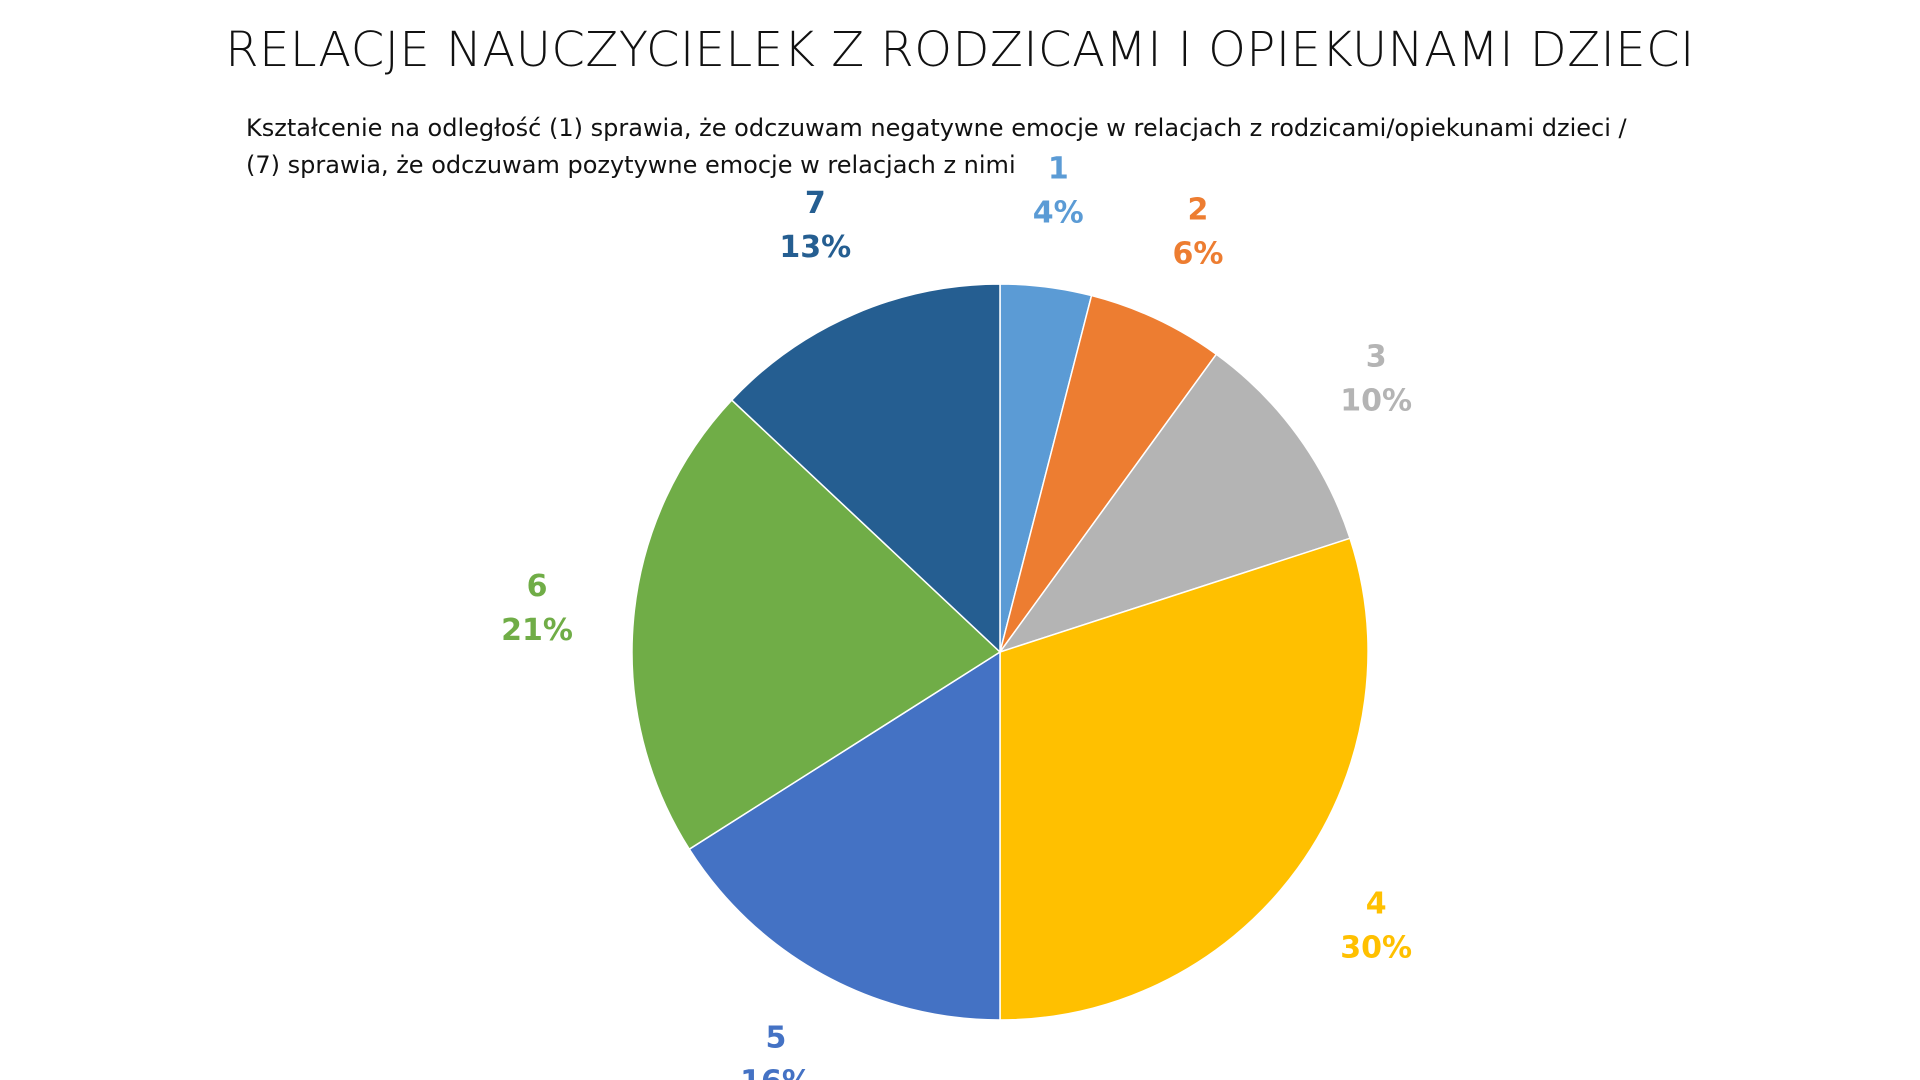 The image size is (1920, 1080). What do you see at coordinates (815, 203) in the screenshot?
I see `slice-category-label-7: 7` at bounding box center [815, 203].